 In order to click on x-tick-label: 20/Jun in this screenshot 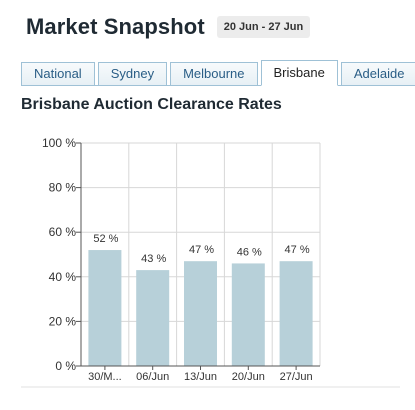, I will do `click(248, 377)`.